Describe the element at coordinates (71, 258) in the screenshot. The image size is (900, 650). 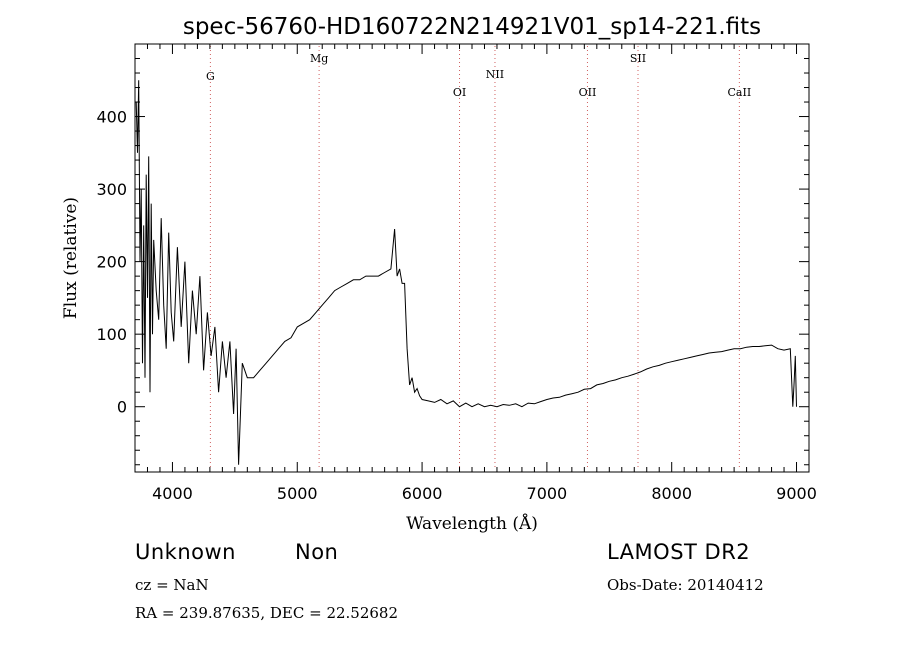
I see `y-axis-label: Flux (relative)` at that location.